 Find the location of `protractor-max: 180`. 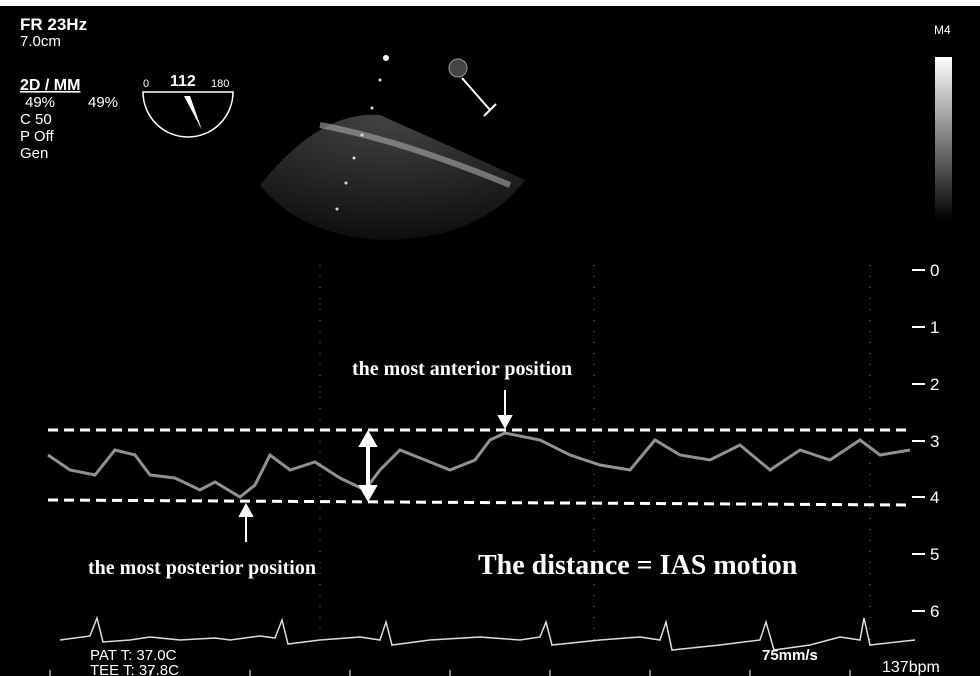

protractor-max: 180 is located at coordinates (220, 84).